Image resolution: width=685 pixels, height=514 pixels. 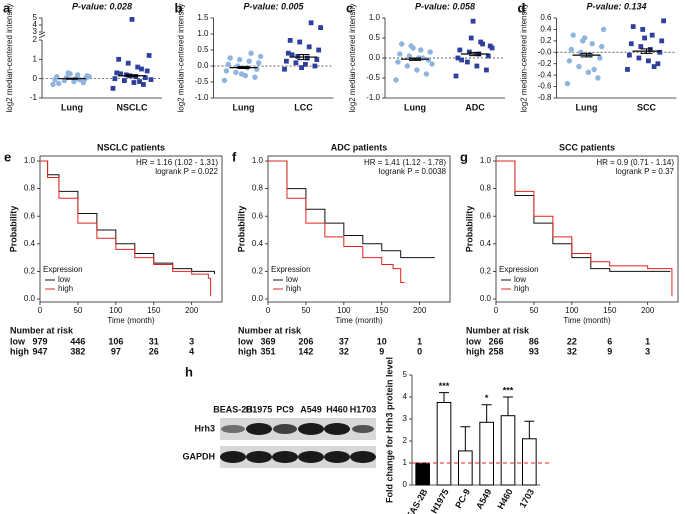 I want to click on risk-value: 93, so click(x=534, y=351).